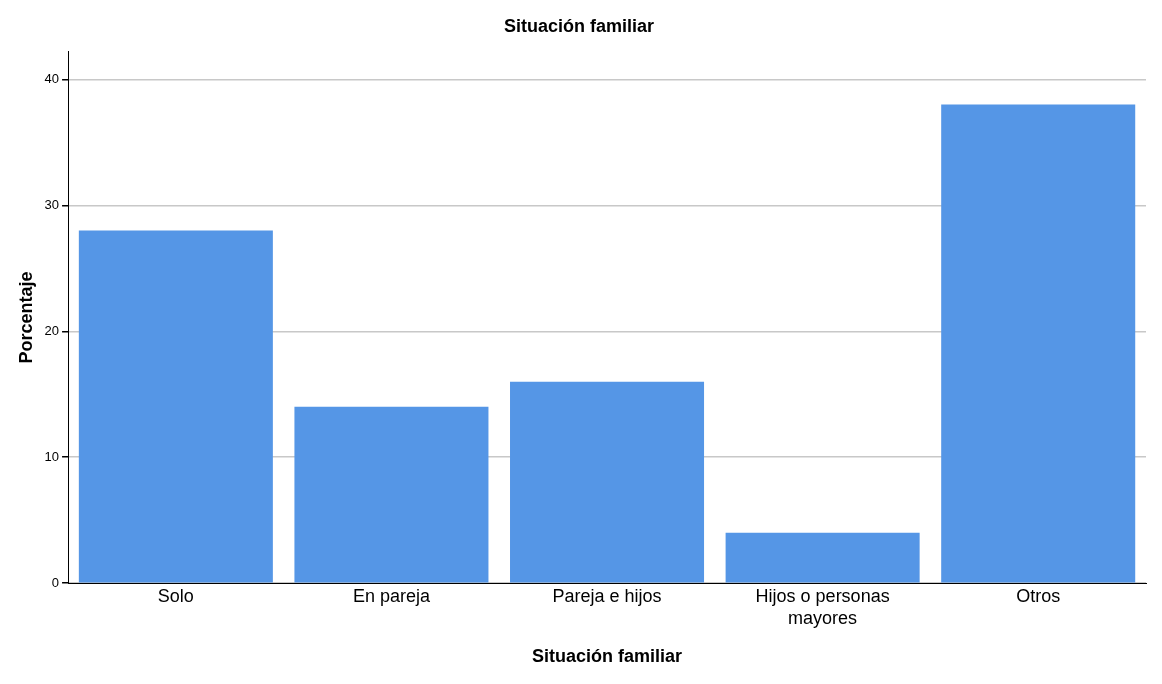 Image resolution: width=1162 pixels, height=684 pixels. Describe the element at coordinates (52, 330) in the screenshot. I see `y-tick-label: 20` at that location.